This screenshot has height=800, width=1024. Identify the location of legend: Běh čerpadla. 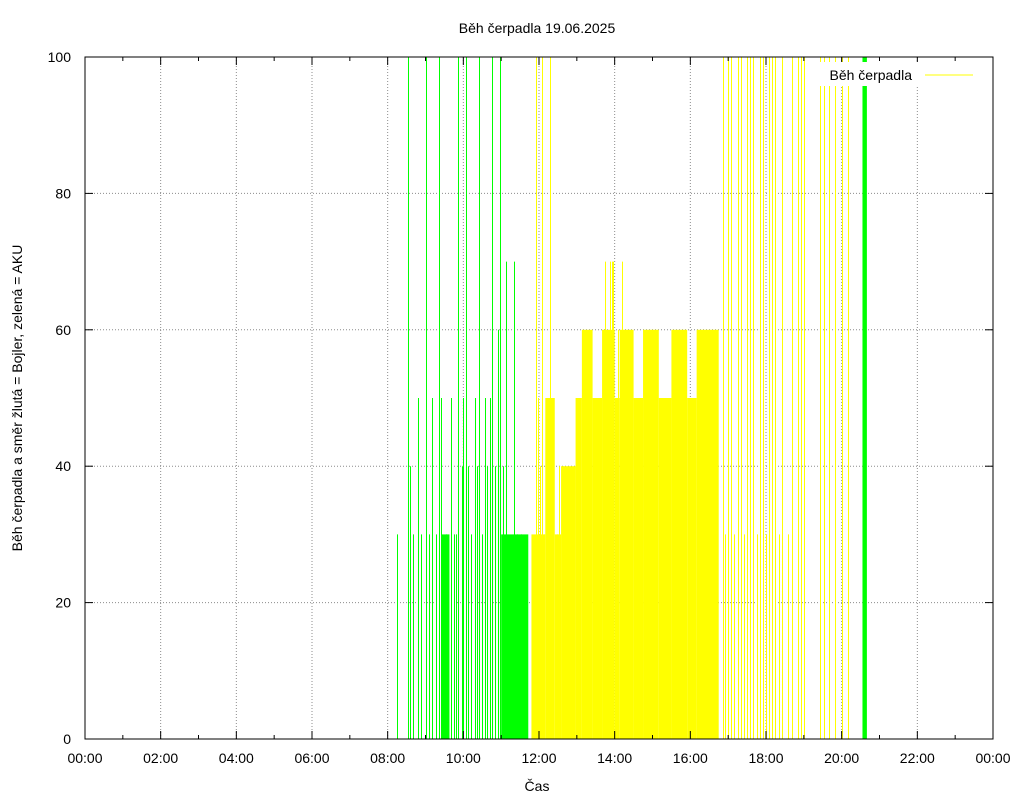
(897, 74).